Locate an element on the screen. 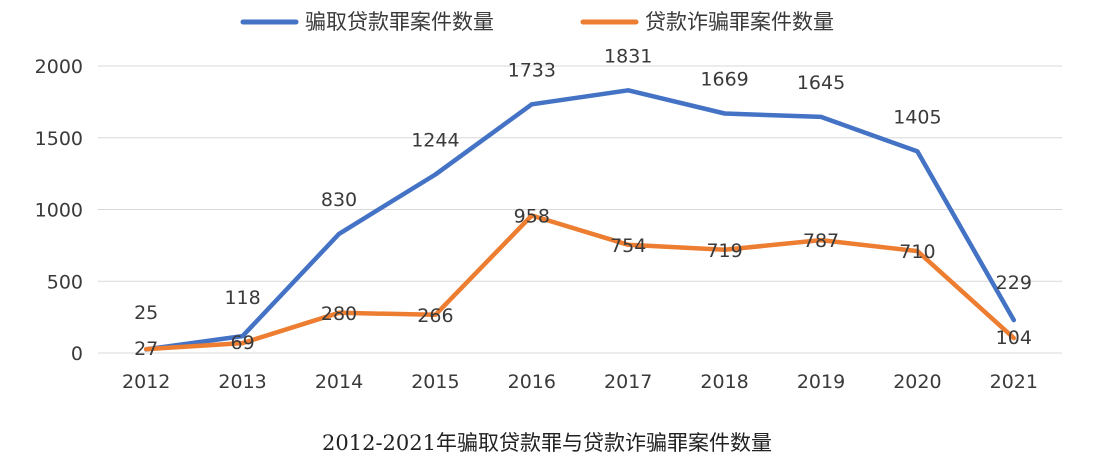  legend-label-series-2: 贷款诈骗罪案件数量 is located at coordinates (739, 22).